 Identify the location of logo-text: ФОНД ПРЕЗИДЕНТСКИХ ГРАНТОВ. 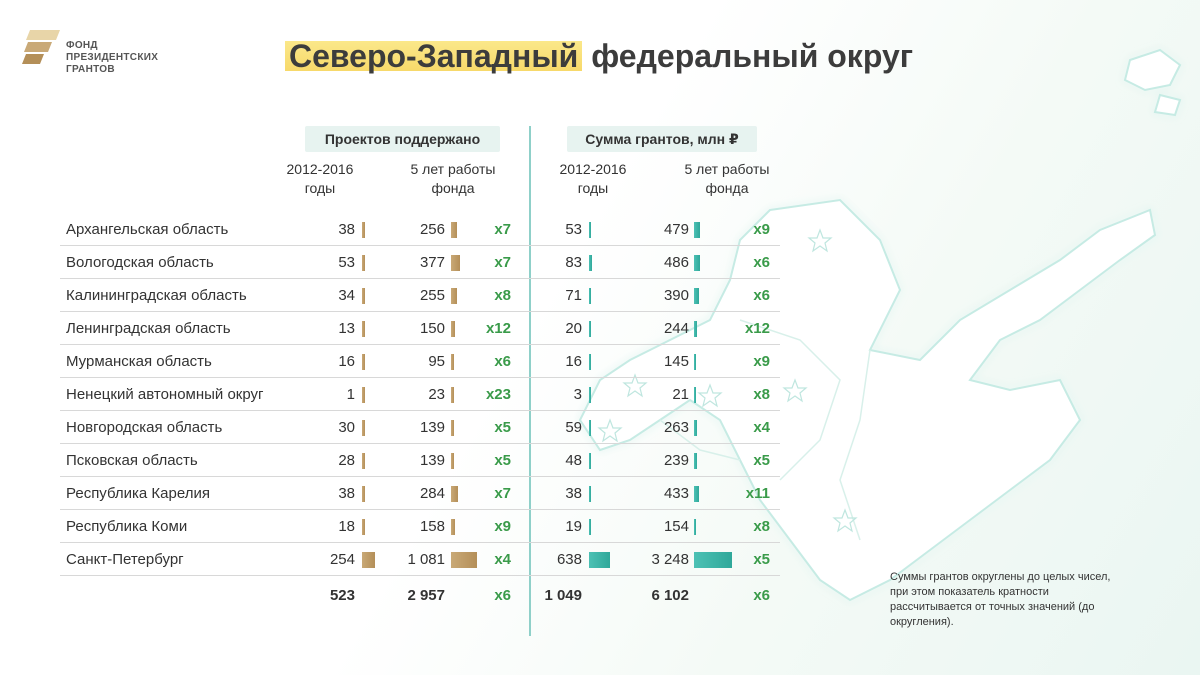
(112, 57).